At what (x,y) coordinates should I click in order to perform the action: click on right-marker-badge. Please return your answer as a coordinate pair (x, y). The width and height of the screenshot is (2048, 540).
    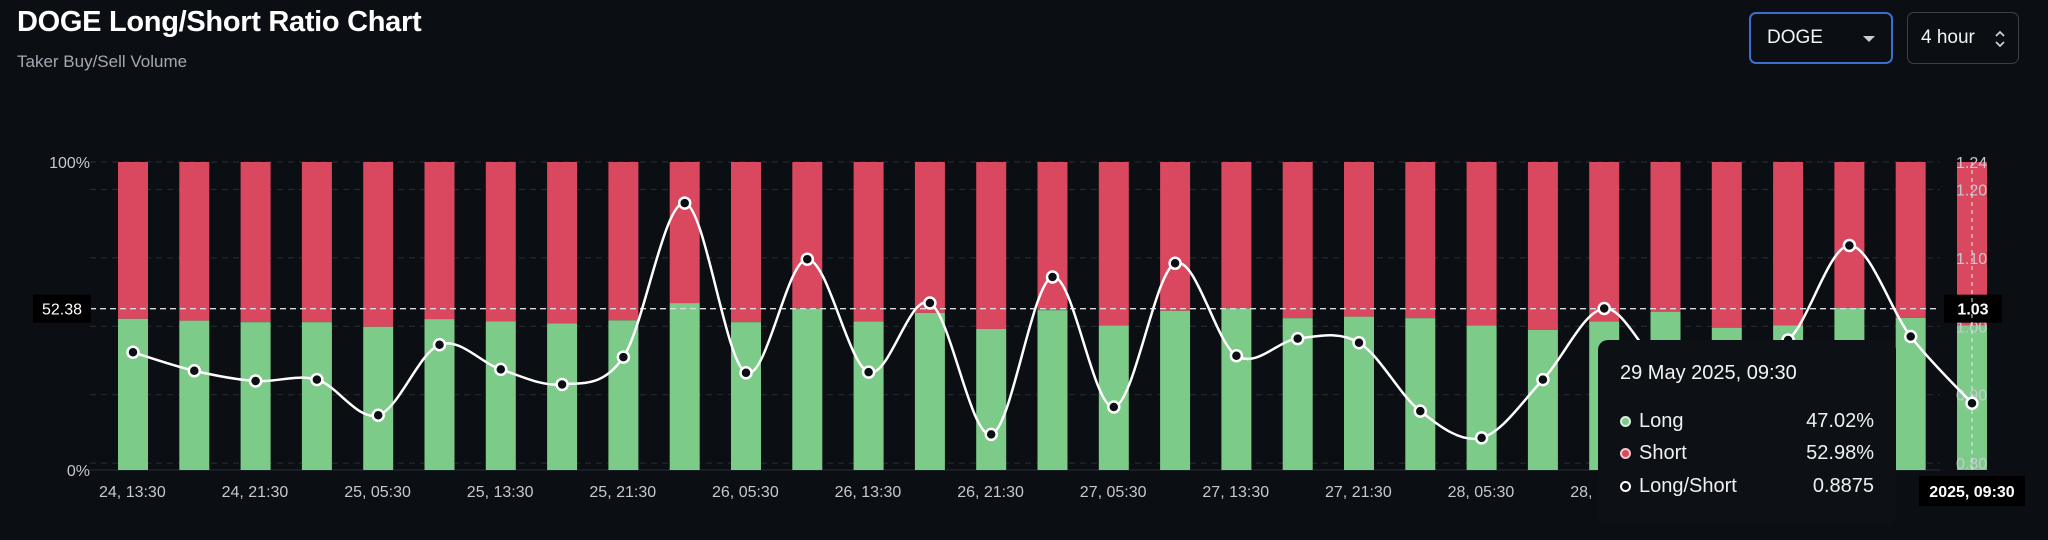
    Looking at the image, I should click on (1973, 308).